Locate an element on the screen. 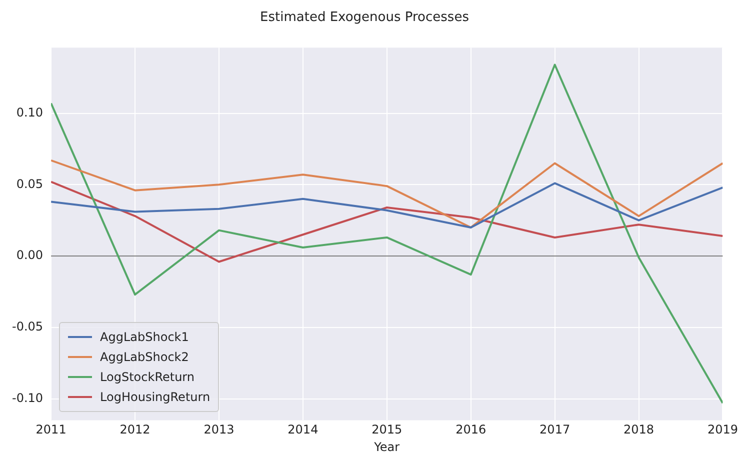 This screenshot has height=463, width=741. y-tick-label: 0.00 is located at coordinates (30, 255).